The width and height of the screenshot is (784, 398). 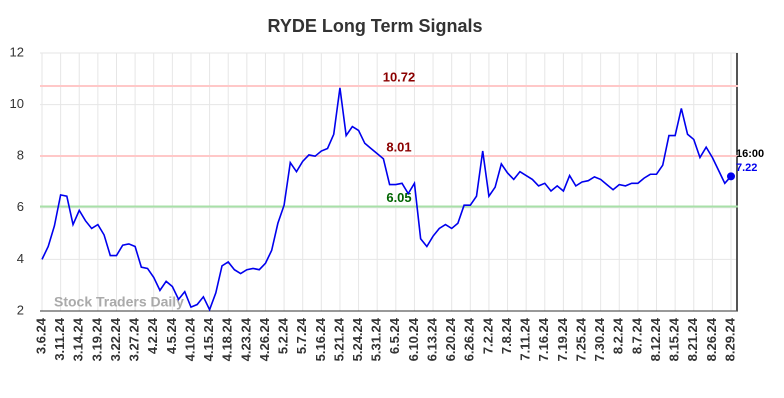 I want to click on x-tick-label: 7.19.24, so click(x=562, y=339).